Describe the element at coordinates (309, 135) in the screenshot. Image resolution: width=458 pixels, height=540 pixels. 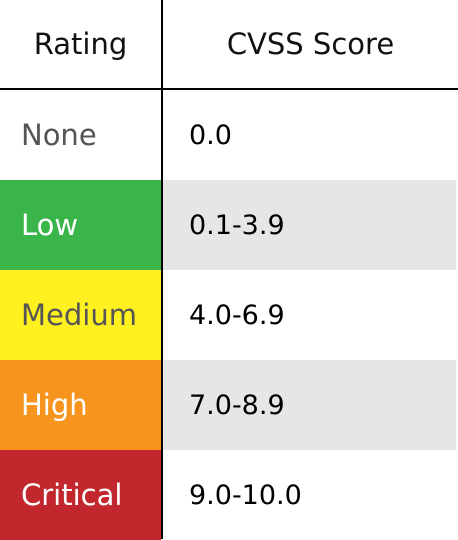
I see `score-cell: 0.0` at that location.